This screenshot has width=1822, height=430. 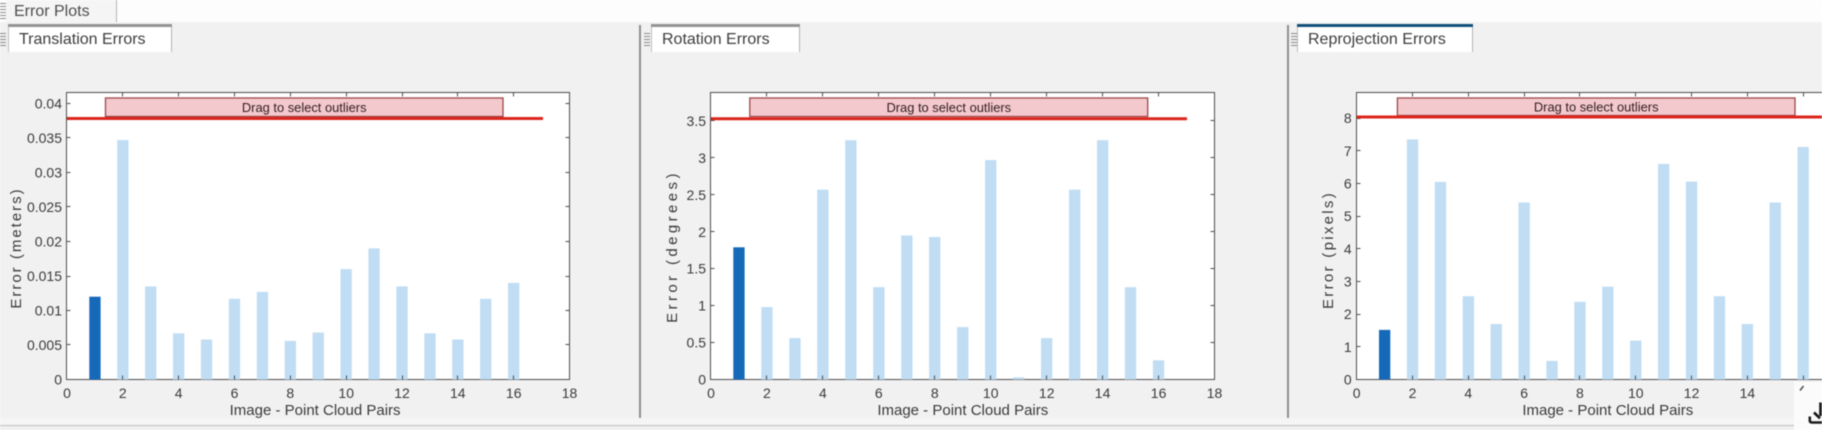 What do you see at coordinates (697, 195) in the screenshot?
I see `svg-text: 2.5` at bounding box center [697, 195].